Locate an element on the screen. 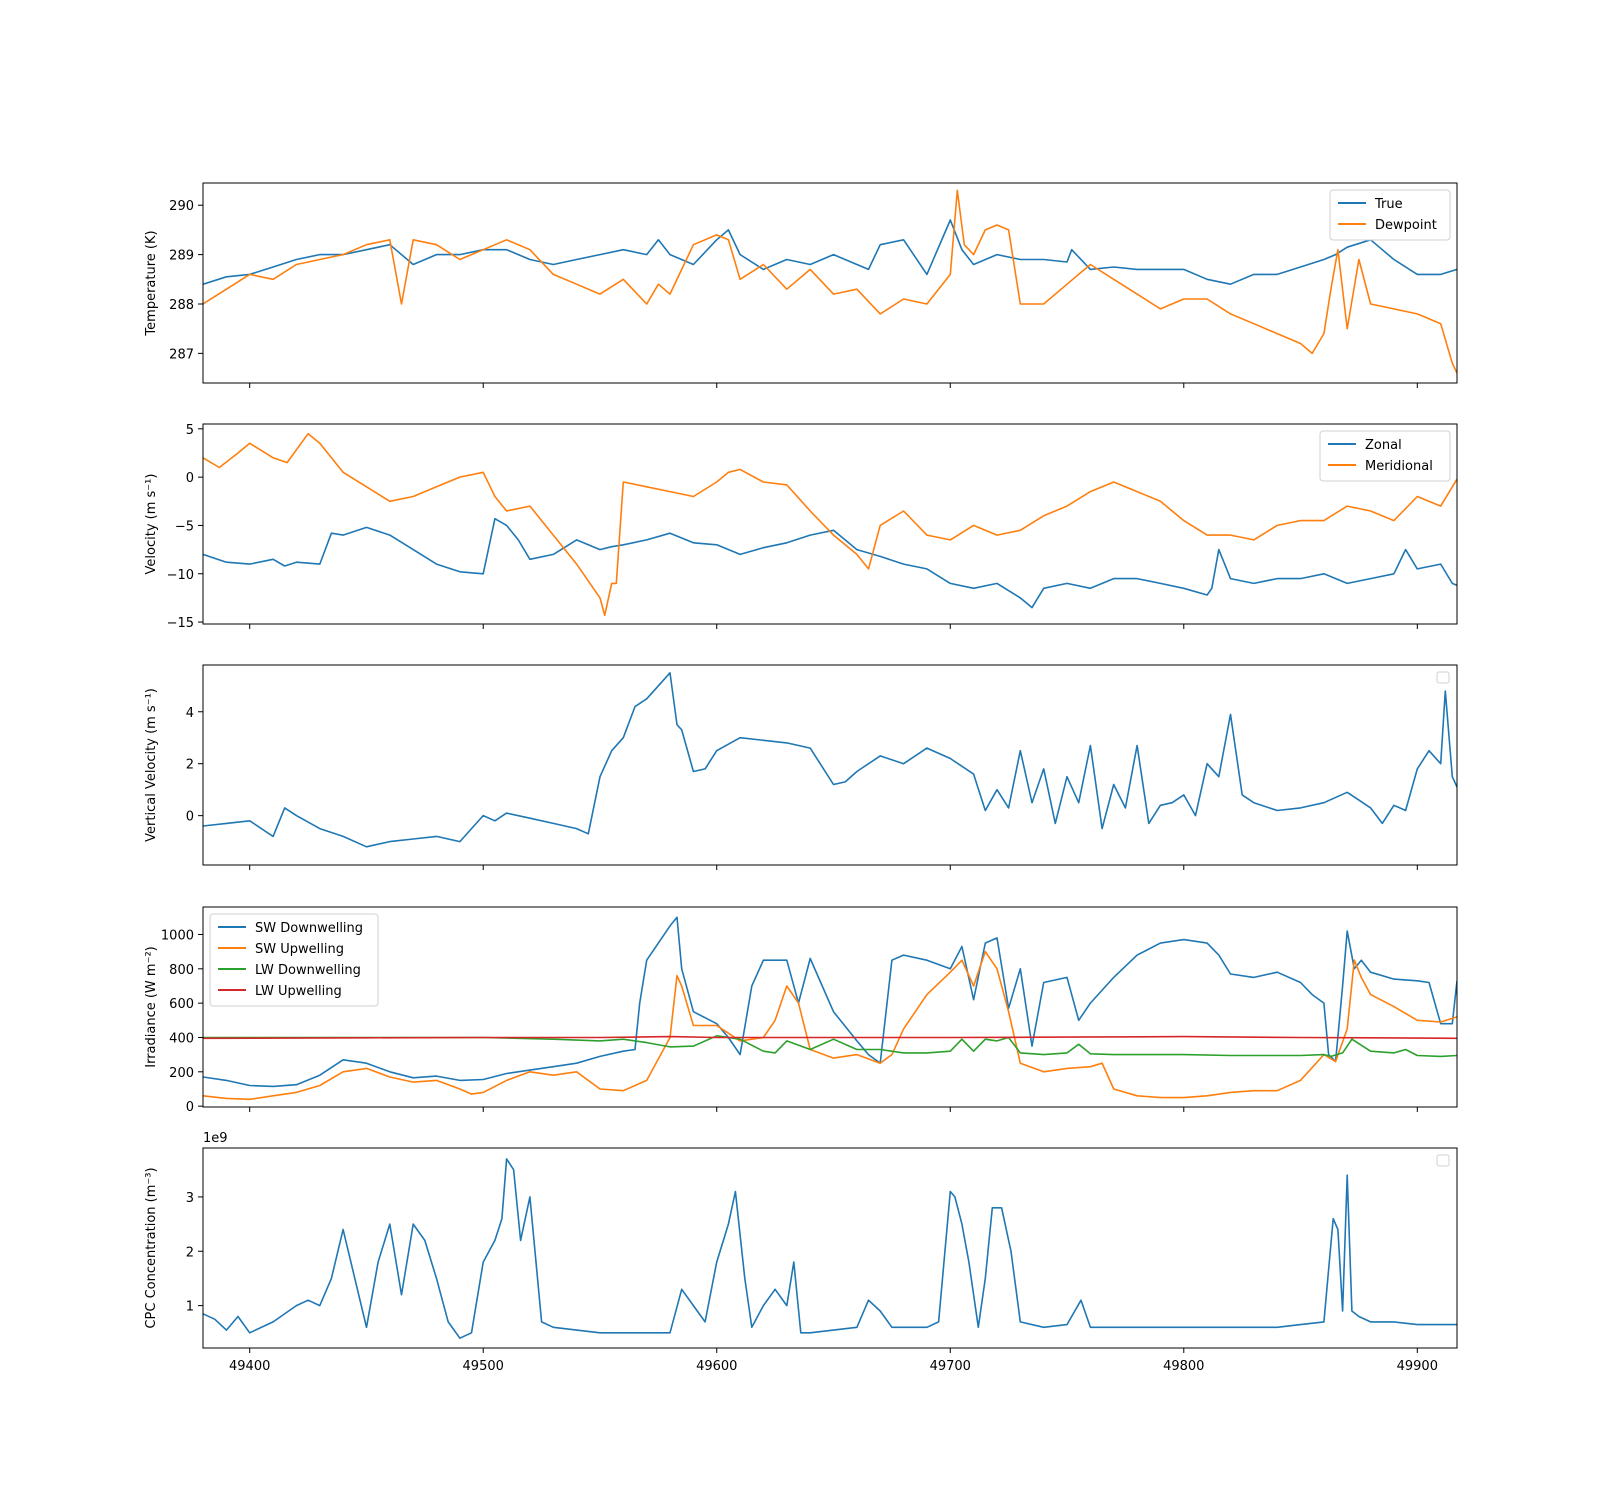 The image size is (1600, 1500). y-axis-label: Irradiance (W m⁻²) is located at coordinates (151, 1006).